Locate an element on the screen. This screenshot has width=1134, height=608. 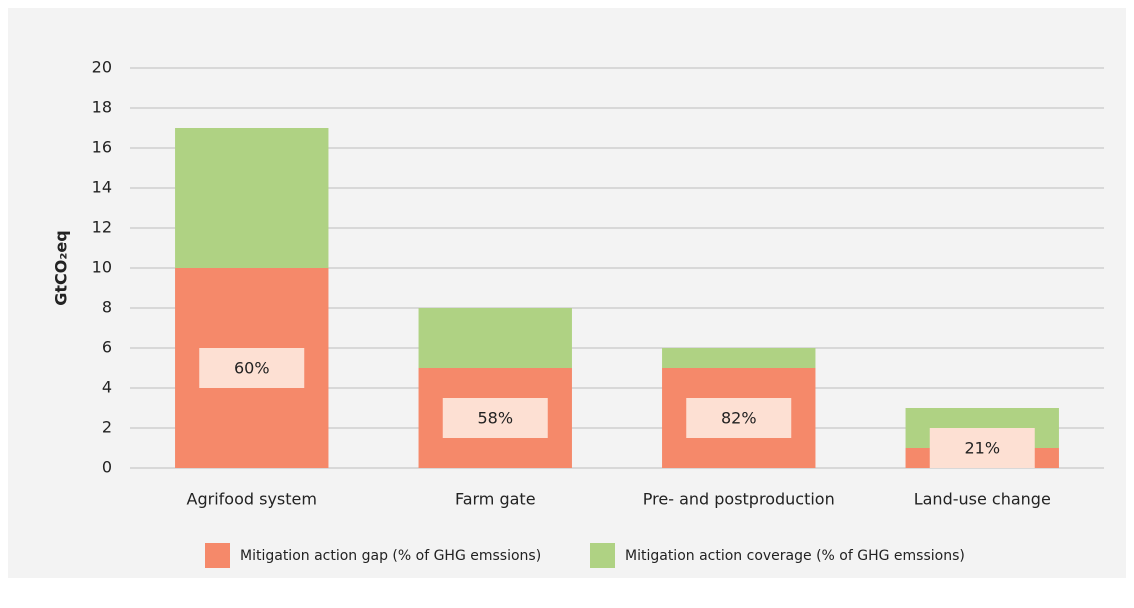
annotation: 21% is located at coordinates (982, 448).